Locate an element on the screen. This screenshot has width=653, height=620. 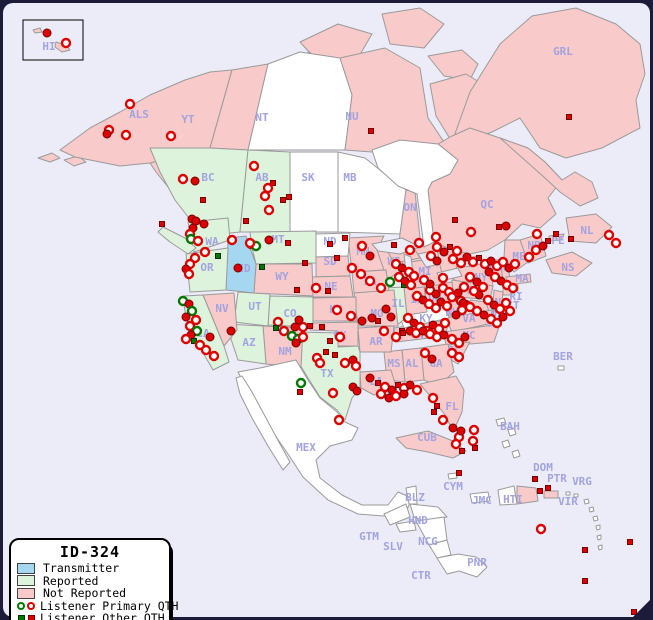
transmitter-swatch-icon is located at coordinates (26, 568).